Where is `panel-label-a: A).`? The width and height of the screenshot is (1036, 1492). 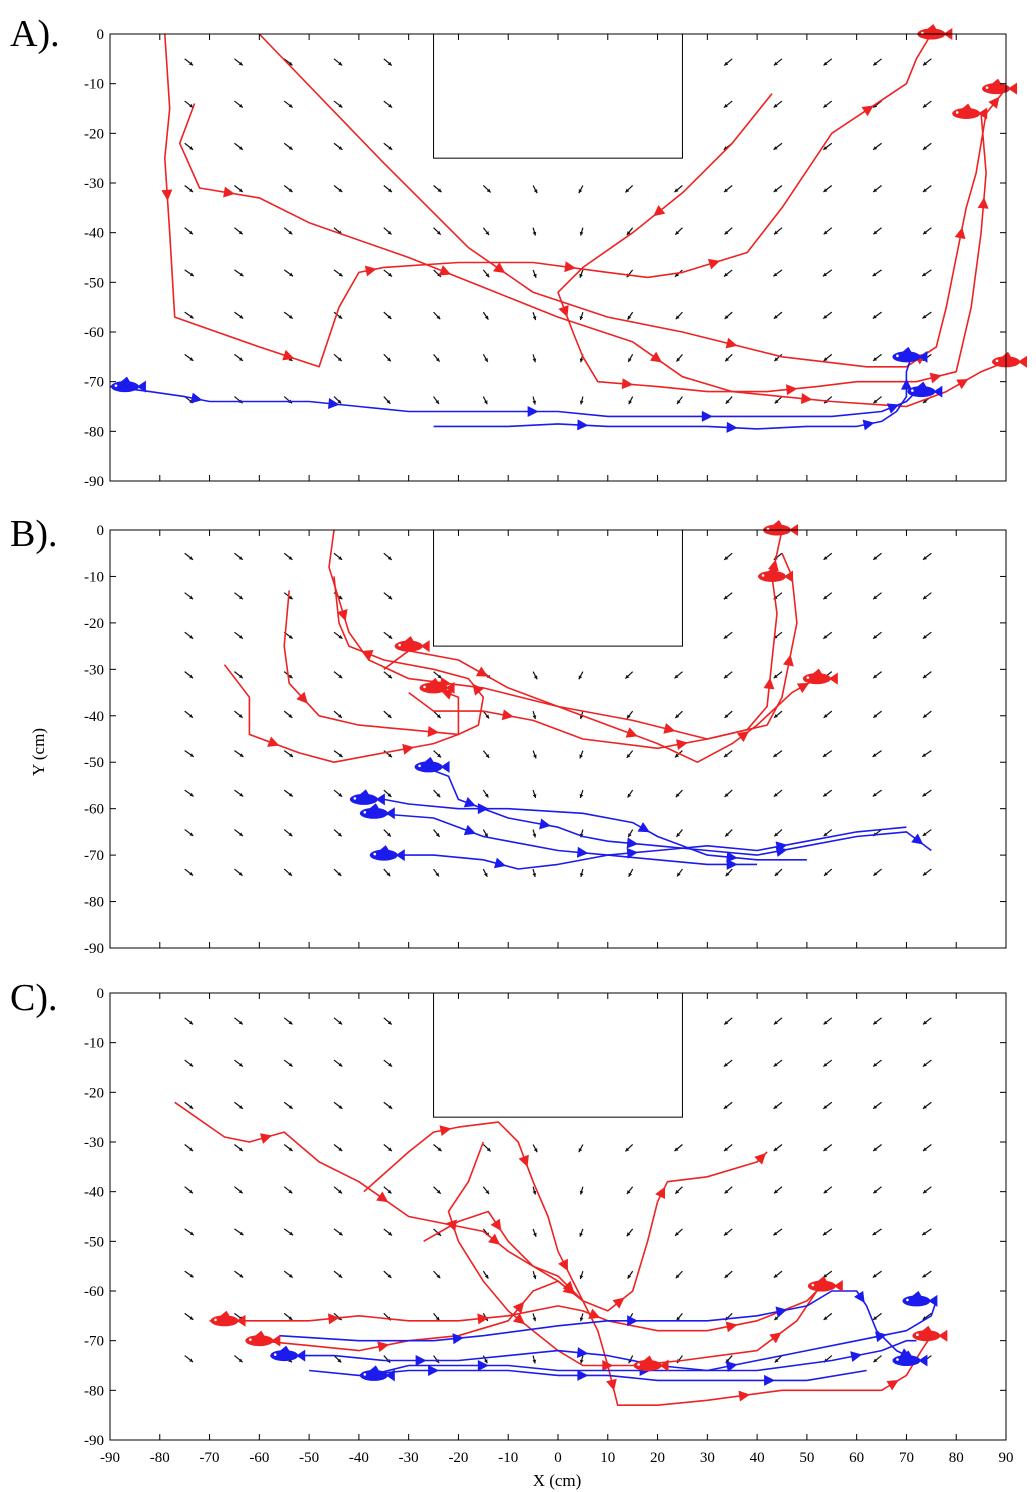 panel-label-a: A). is located at coordinates (35, 34).